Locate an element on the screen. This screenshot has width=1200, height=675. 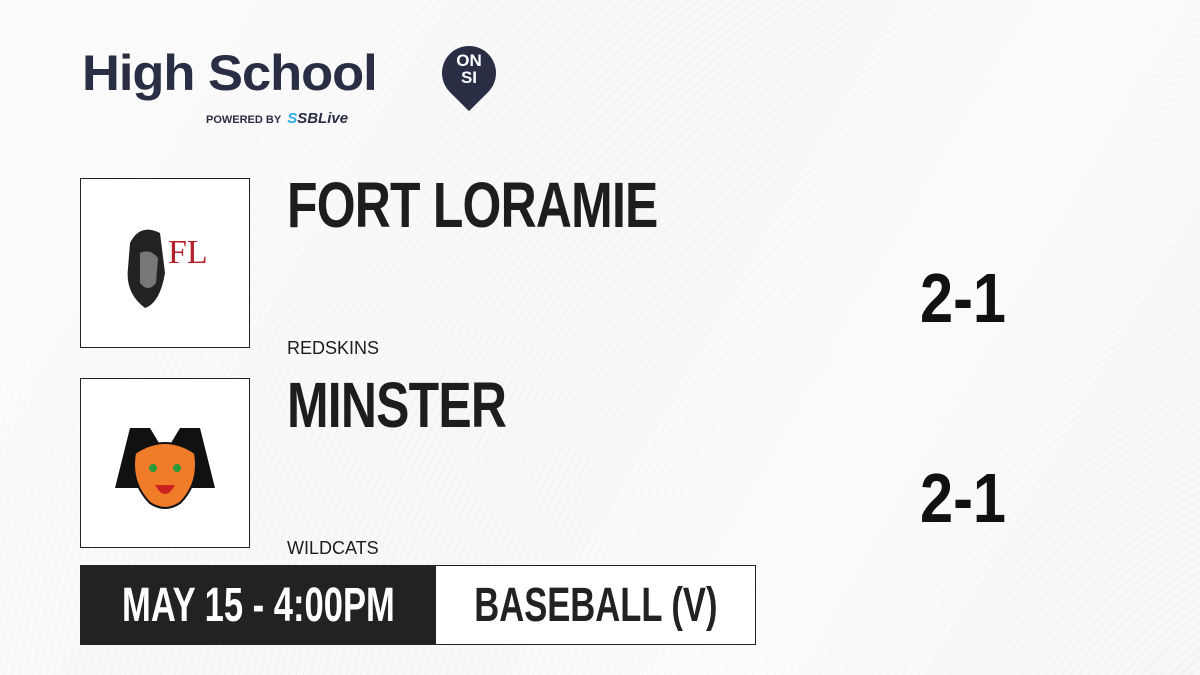
game-sport: BASEBALL (V) is located at coordinates (595, 605).